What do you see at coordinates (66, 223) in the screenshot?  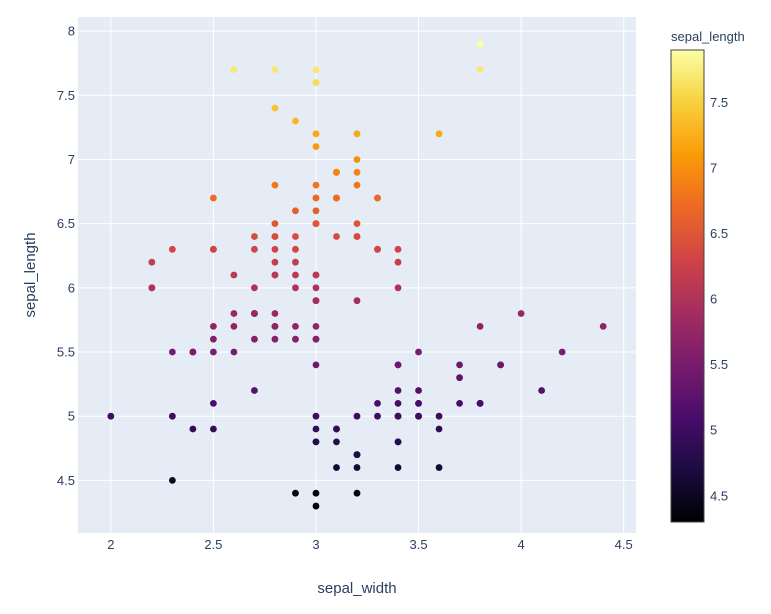 I see `y-tick-label: 6.5` at bounding box center [66, 223].